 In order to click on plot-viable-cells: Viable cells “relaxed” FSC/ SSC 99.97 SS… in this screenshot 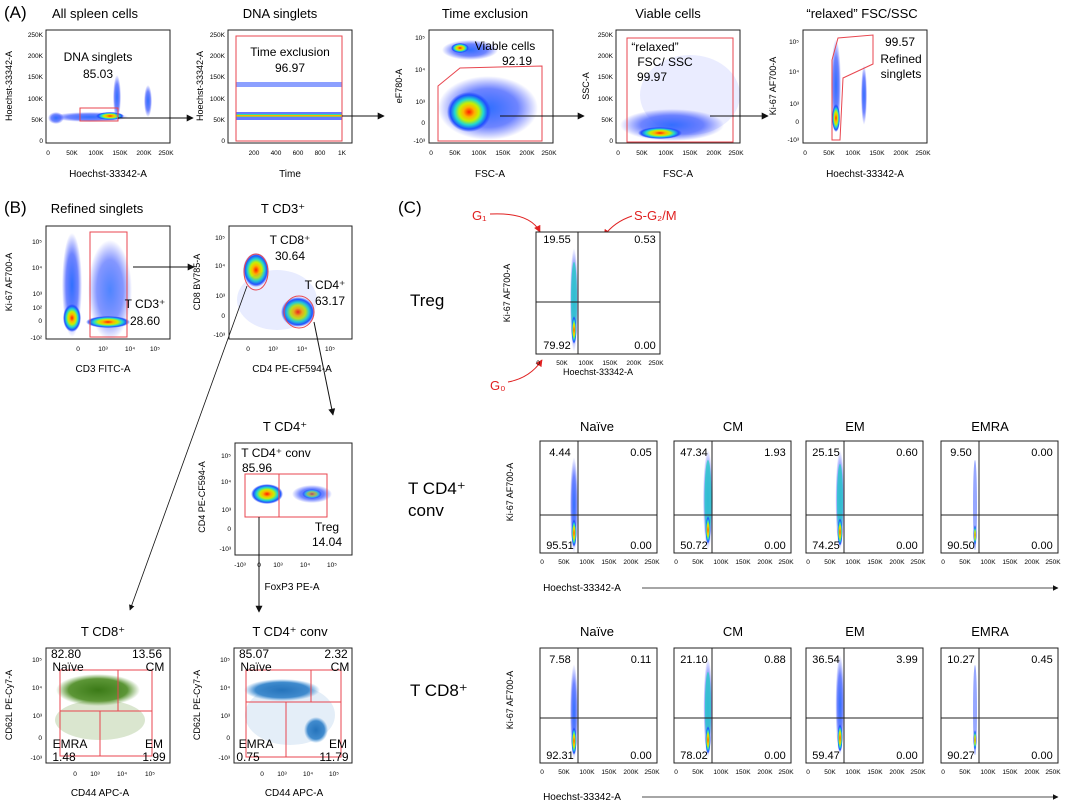, I will do `click(662, 93)`.